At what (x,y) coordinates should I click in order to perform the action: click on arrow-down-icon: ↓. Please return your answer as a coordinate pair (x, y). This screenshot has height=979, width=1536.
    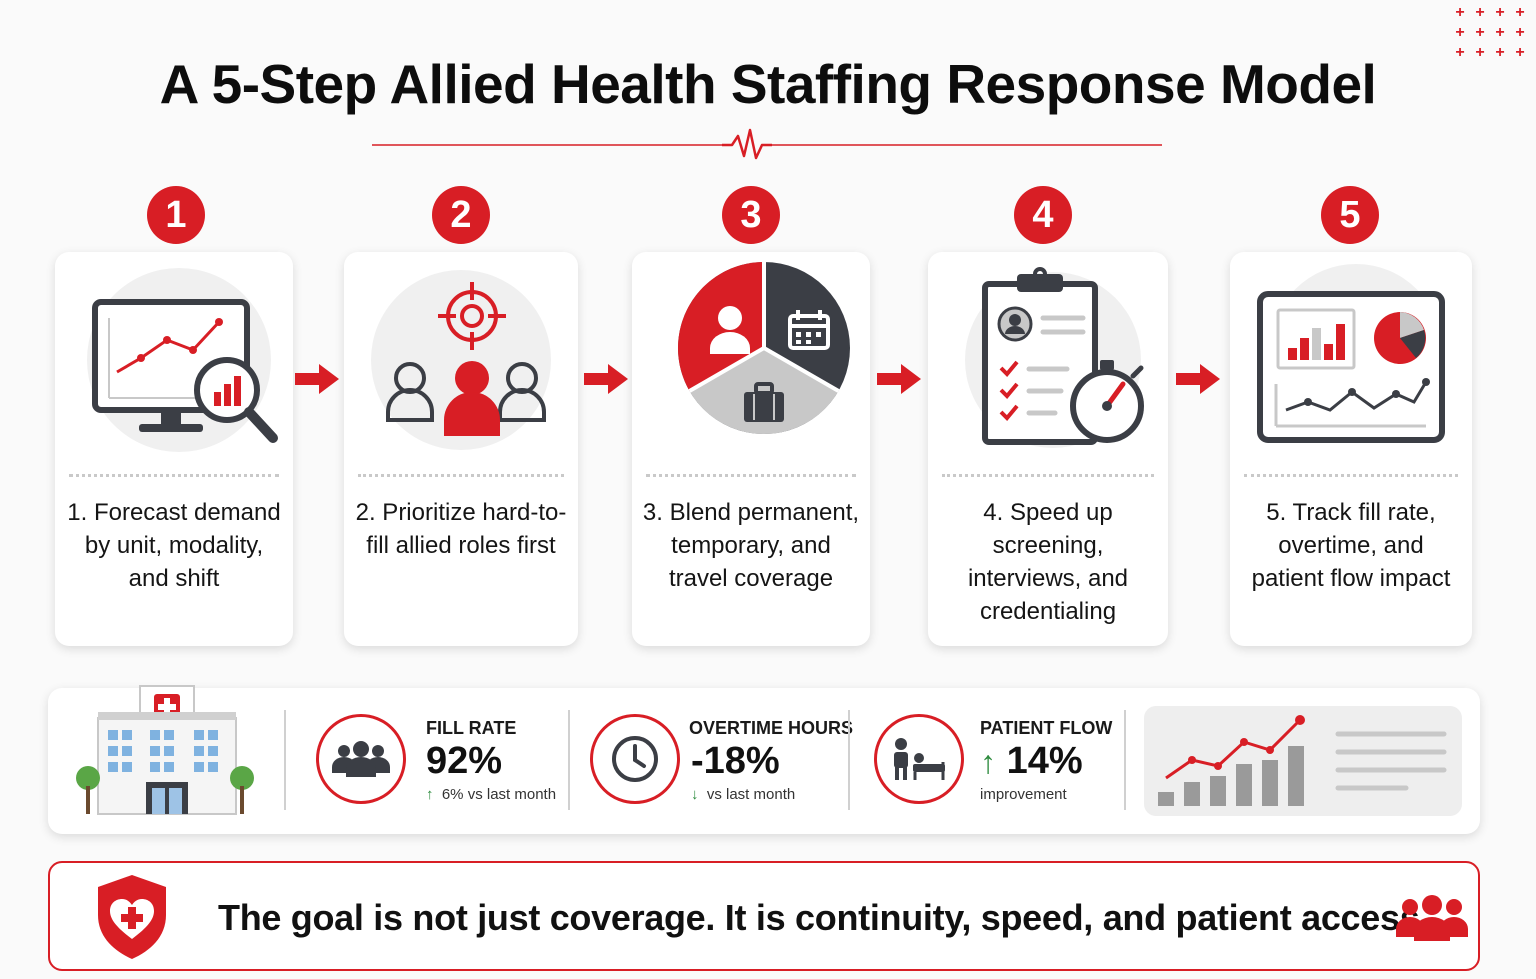
    Looking at the image, I should click on (695, 794).